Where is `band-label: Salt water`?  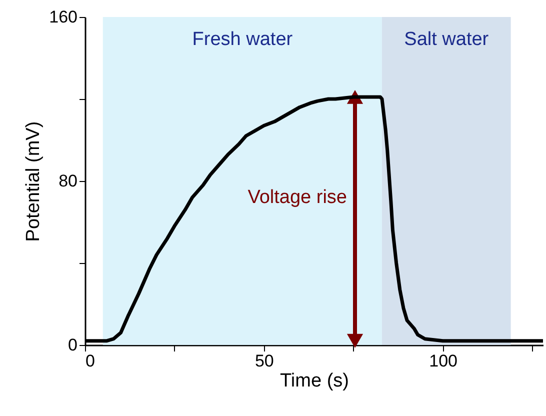
band-label: Salt water is located at coordinates (447, 39).